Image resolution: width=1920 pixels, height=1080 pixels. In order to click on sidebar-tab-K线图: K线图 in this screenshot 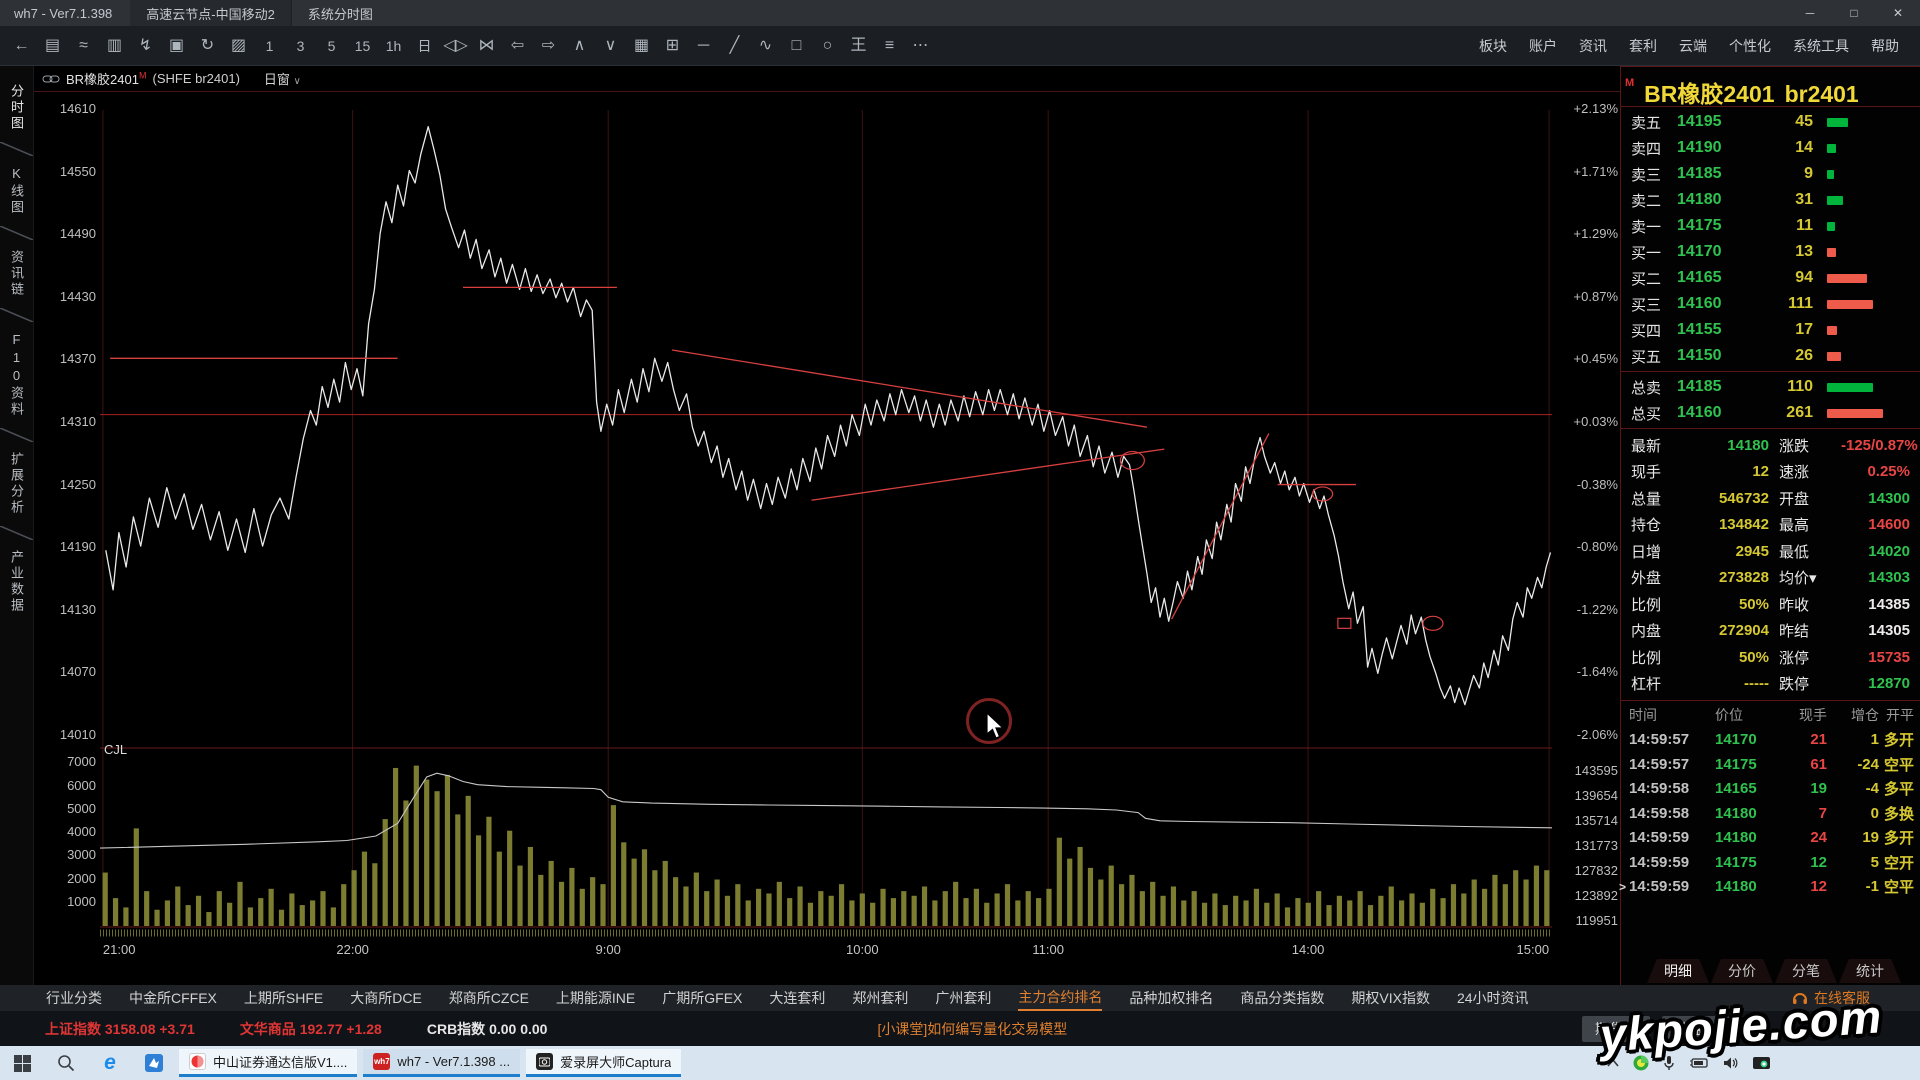, I will do `click(16, 191)`.